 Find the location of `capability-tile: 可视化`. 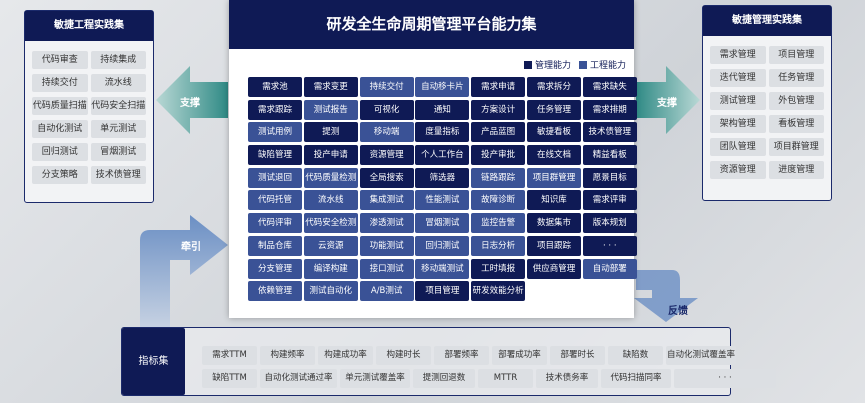

capability-tile: 可视化 is located at coordinates (386, 109).